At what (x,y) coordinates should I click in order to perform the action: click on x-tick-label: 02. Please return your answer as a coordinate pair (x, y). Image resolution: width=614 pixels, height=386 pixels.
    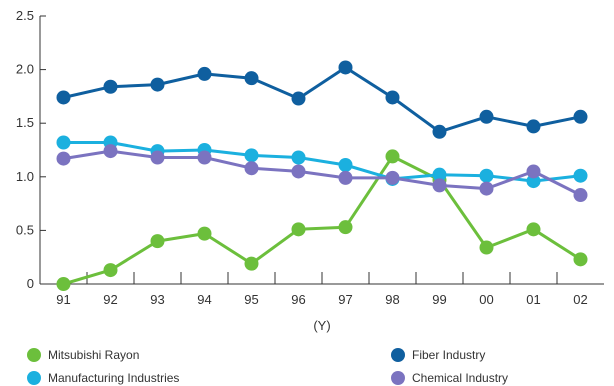
    Looking at the image, I should click on (580, 299).